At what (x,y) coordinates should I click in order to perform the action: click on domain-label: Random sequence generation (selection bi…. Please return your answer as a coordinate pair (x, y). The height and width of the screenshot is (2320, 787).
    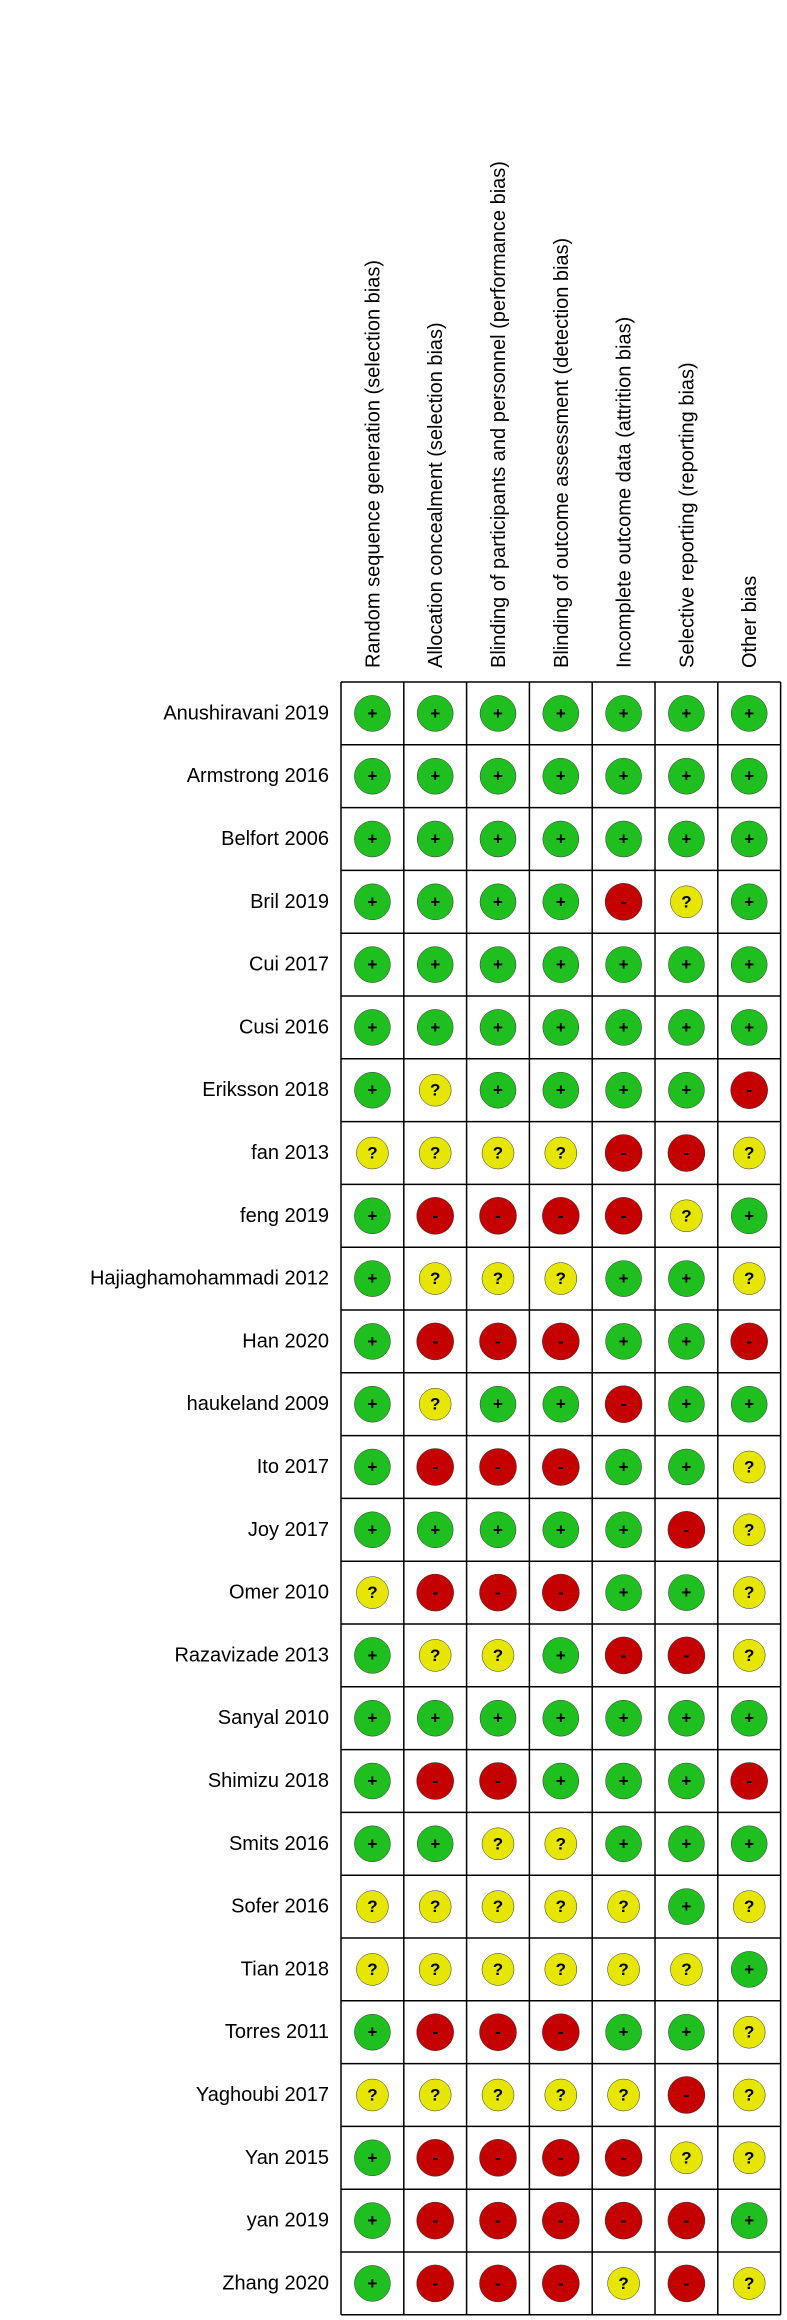
    Looking at the image, I should click on (373, 464).